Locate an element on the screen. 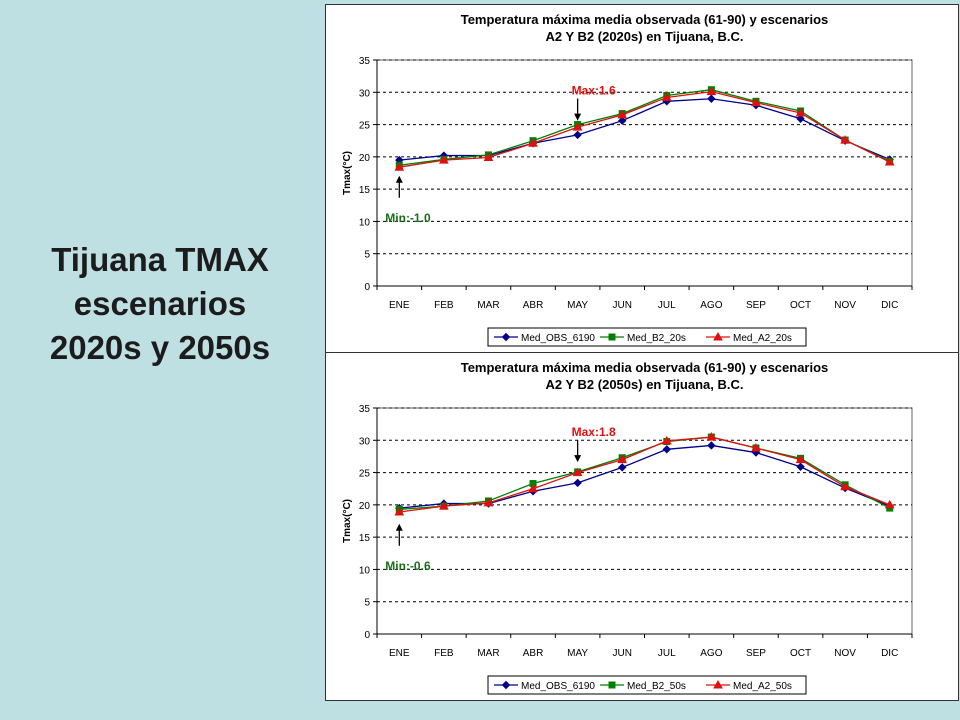 This screenshot has width=960, height=720. chart-subtitle: A2 Y B2 (2050s) en Tijuana, B.C. is located at coordinates (645, 384).